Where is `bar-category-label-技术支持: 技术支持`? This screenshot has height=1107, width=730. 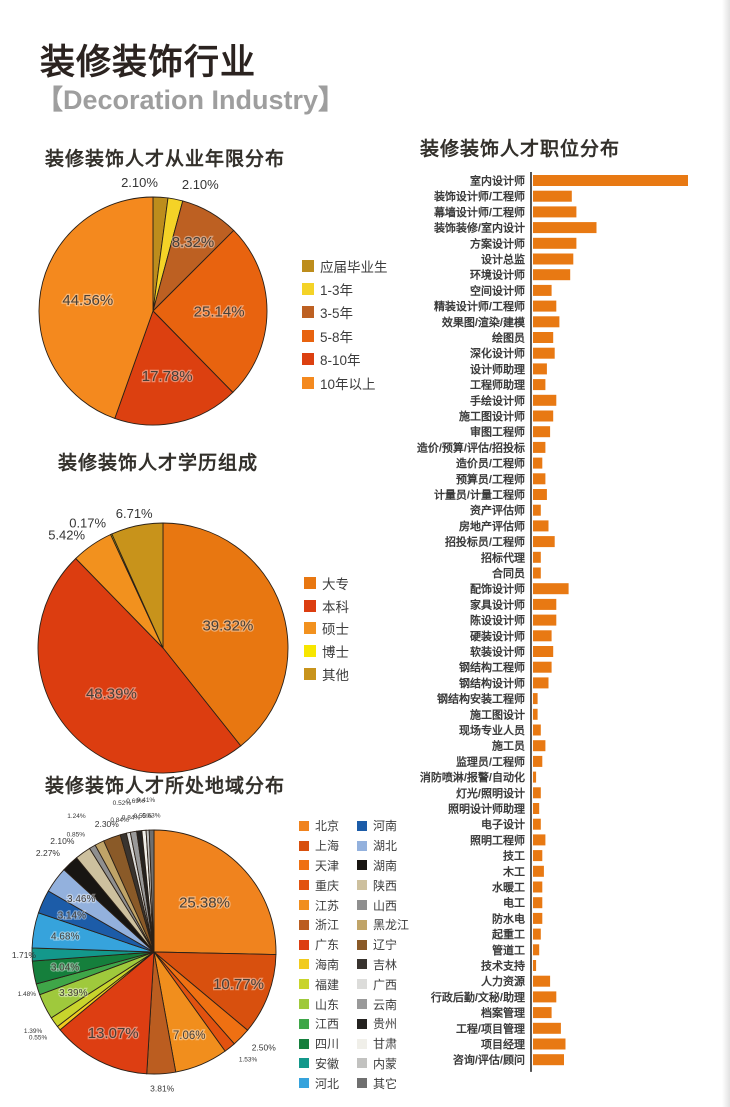
bar-category-label-技术支持: 技术支持 is located at coordinates (503, 966).